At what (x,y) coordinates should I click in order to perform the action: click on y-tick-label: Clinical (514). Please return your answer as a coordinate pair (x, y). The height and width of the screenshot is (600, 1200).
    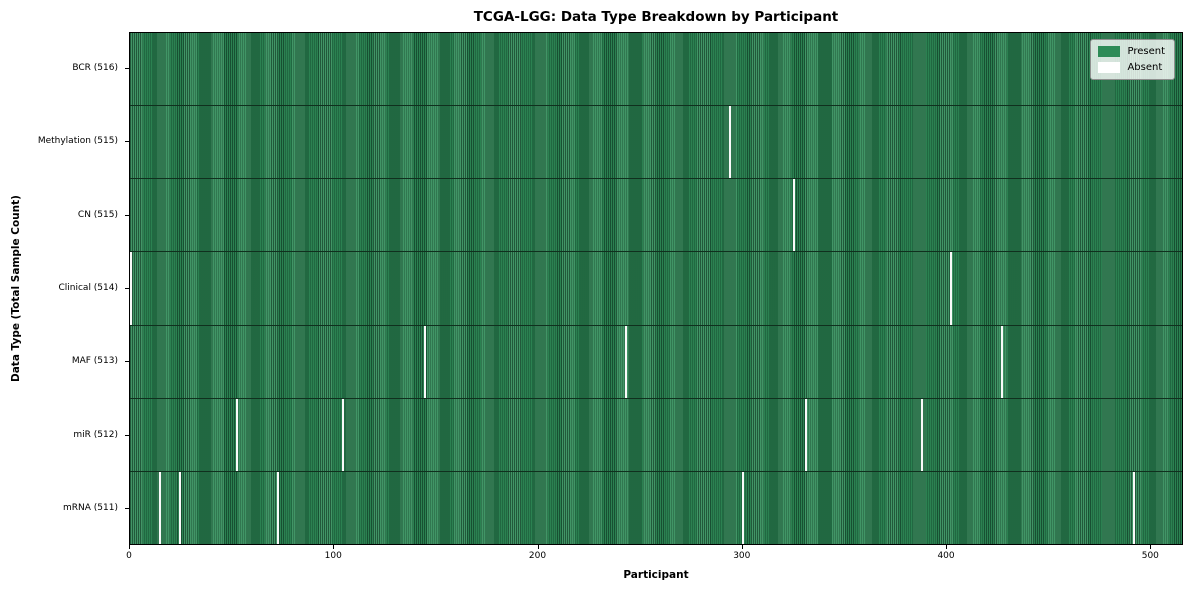
    Looking at the image, I should click on (88, 288).